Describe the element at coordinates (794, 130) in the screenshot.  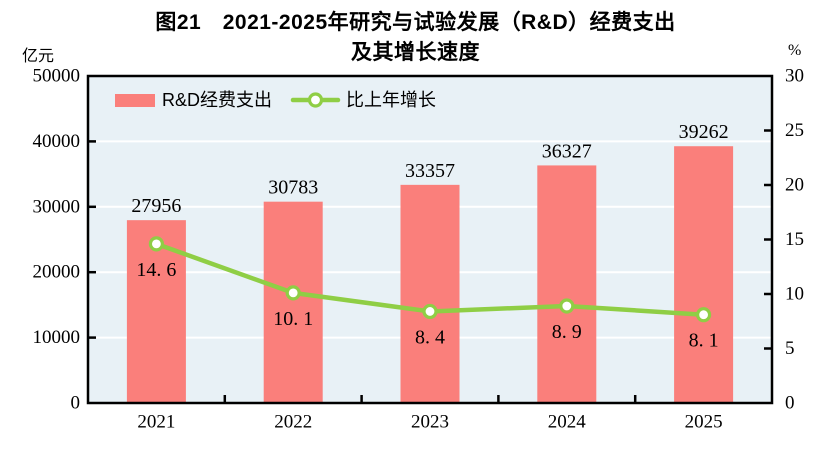
I see `y-axis-label-right: 25` at that location.